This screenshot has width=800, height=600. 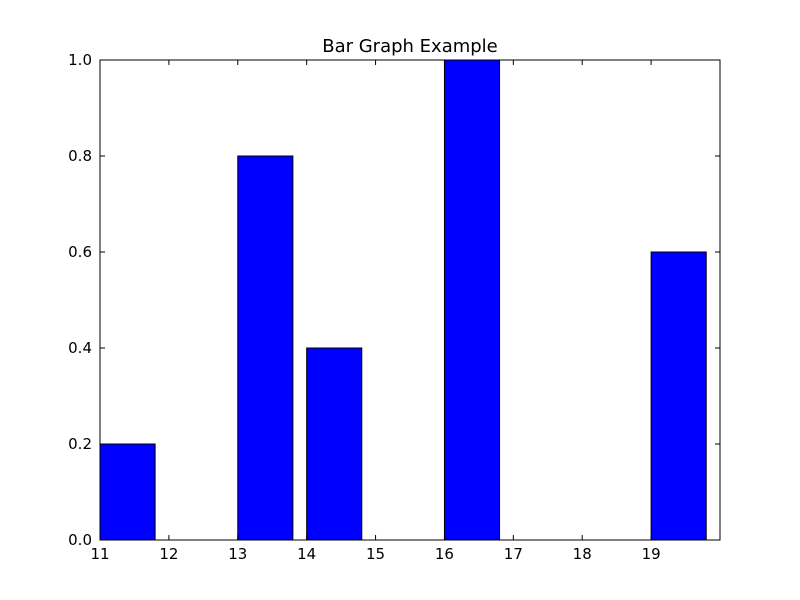 I want to click on x-tick-label: 13, so click(x=237, y=554).